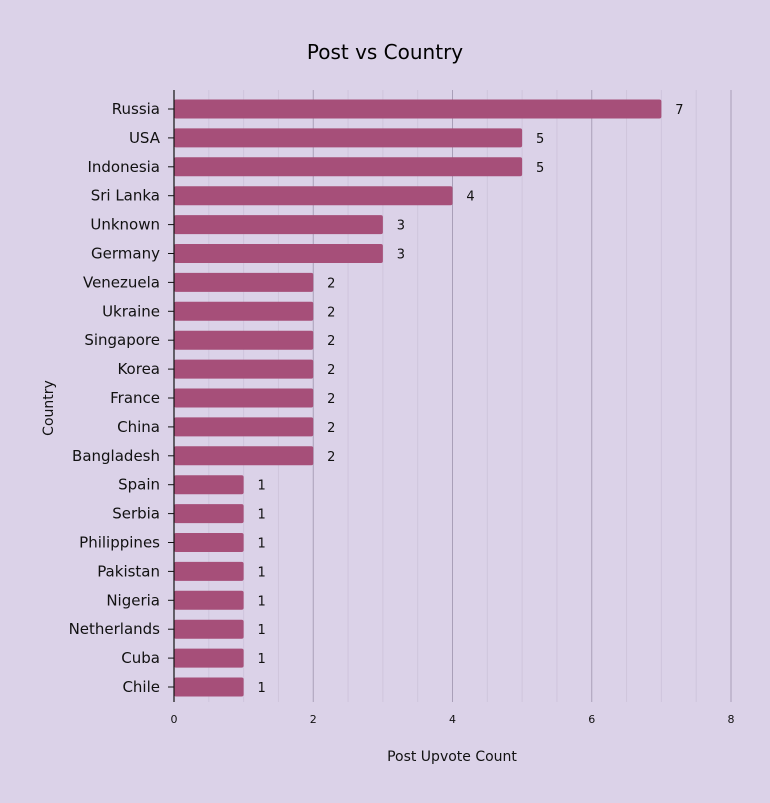 Image resolution: width=770 pixels, height=803 pixels. I want to click on y-tick-label: Spain, so click(139, 485).